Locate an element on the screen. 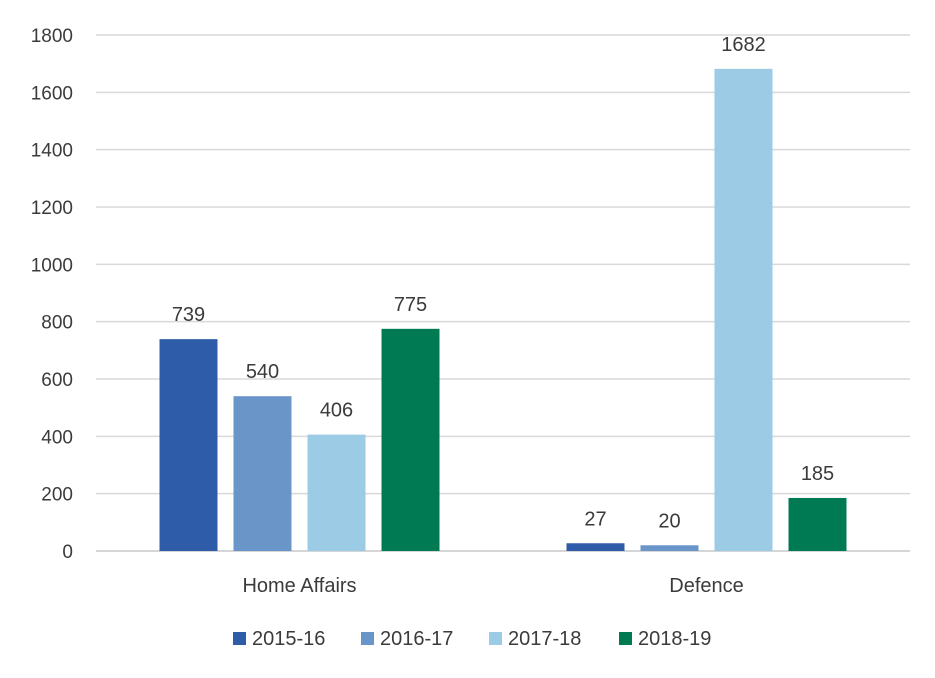  data-label: 185 is located at coordinates (817, 474).